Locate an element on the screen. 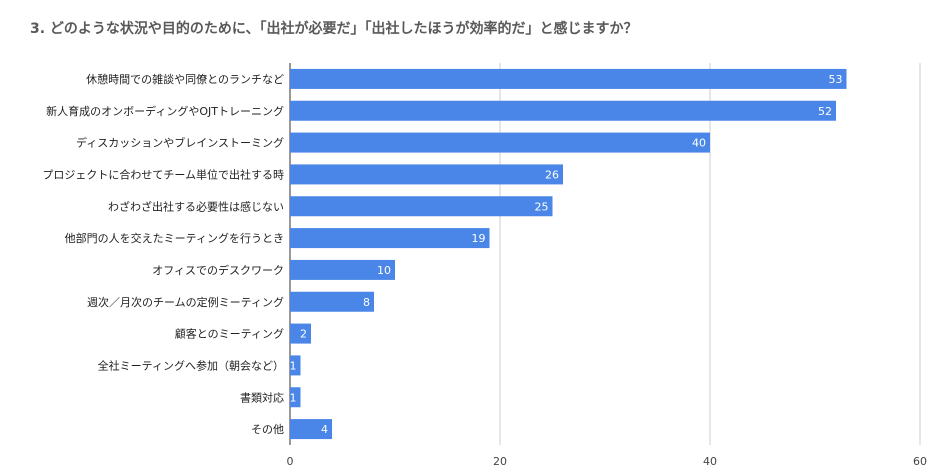 This screenshot has width=939, height=470. category-label: わざわざ出社する必要性は感じない is located at coordinates (196, 206).